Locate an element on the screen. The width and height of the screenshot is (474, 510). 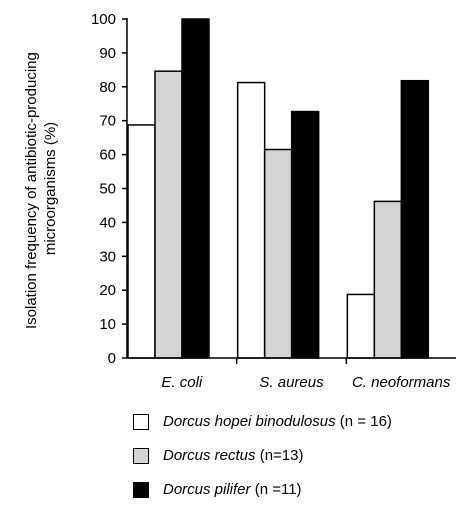
legend-item-rectus: Dorcus rectus (n=13) is located at coordinates (298, 455).